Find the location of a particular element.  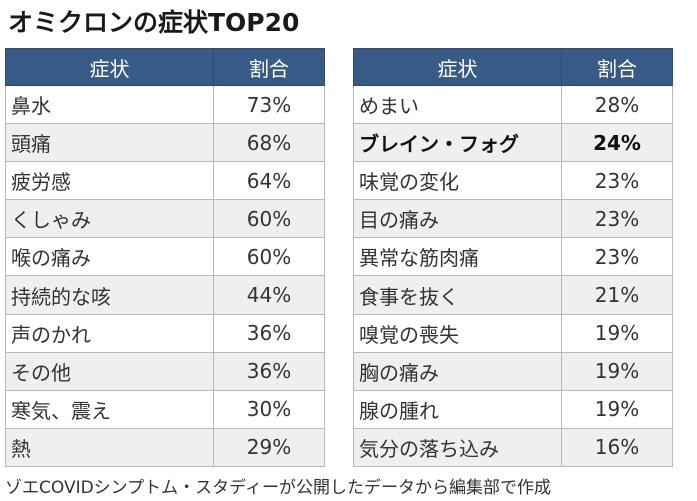

source-note: ゾエCOVIDシンプトム・スタディーが公開したデータから編集部で作成 is located at coordinates (278, 488).